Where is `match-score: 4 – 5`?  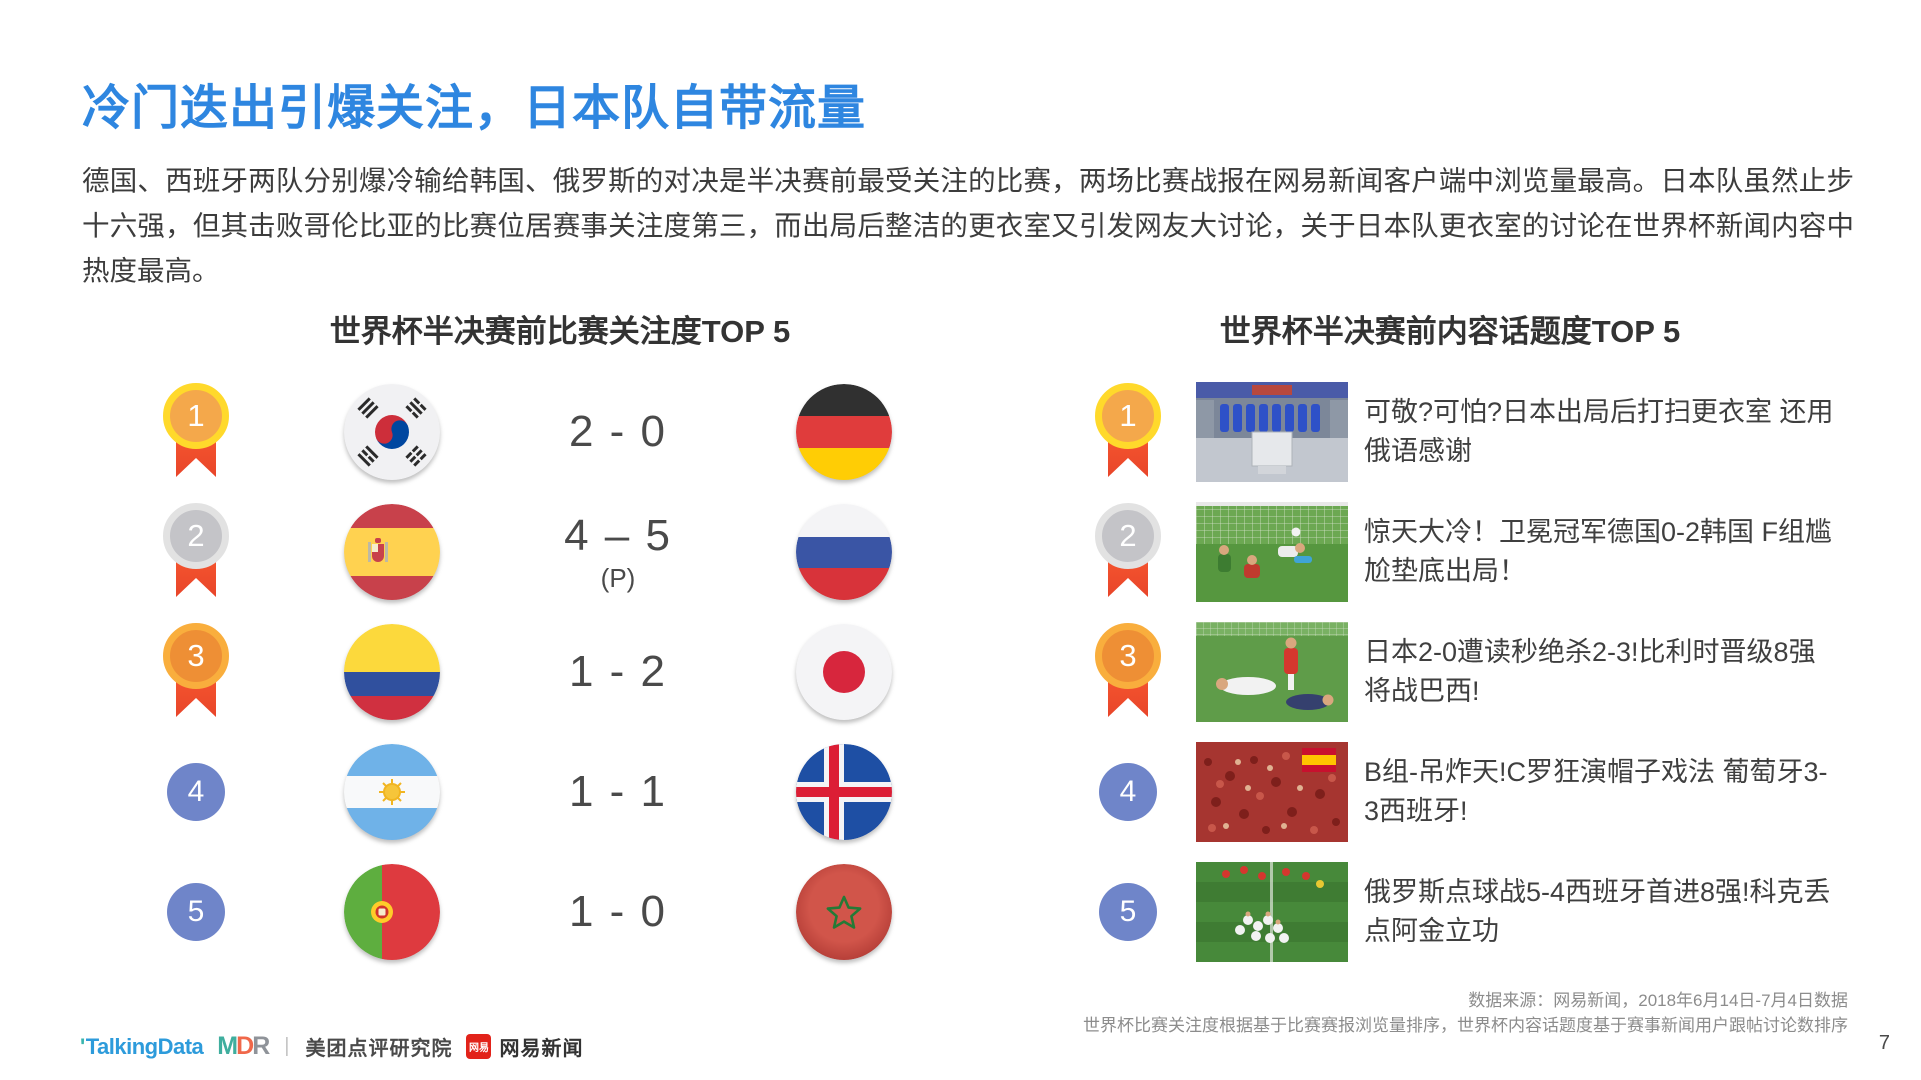
match-score: 4 – 5 is located at coordinates (618, 535).